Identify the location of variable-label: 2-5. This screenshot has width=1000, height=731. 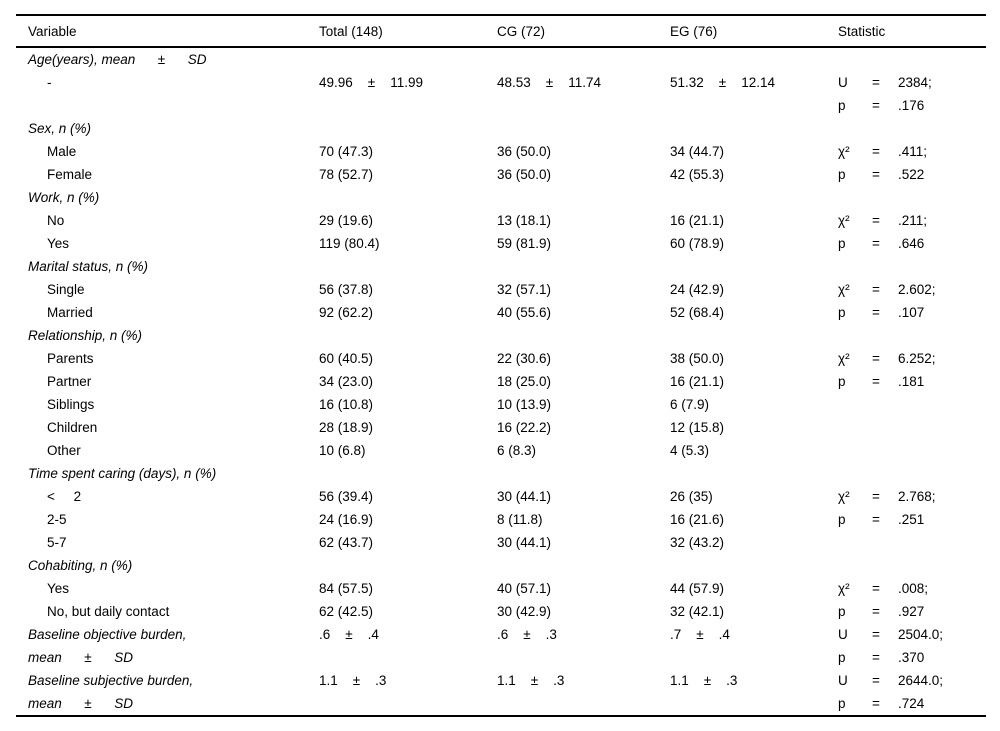
(57, 519).